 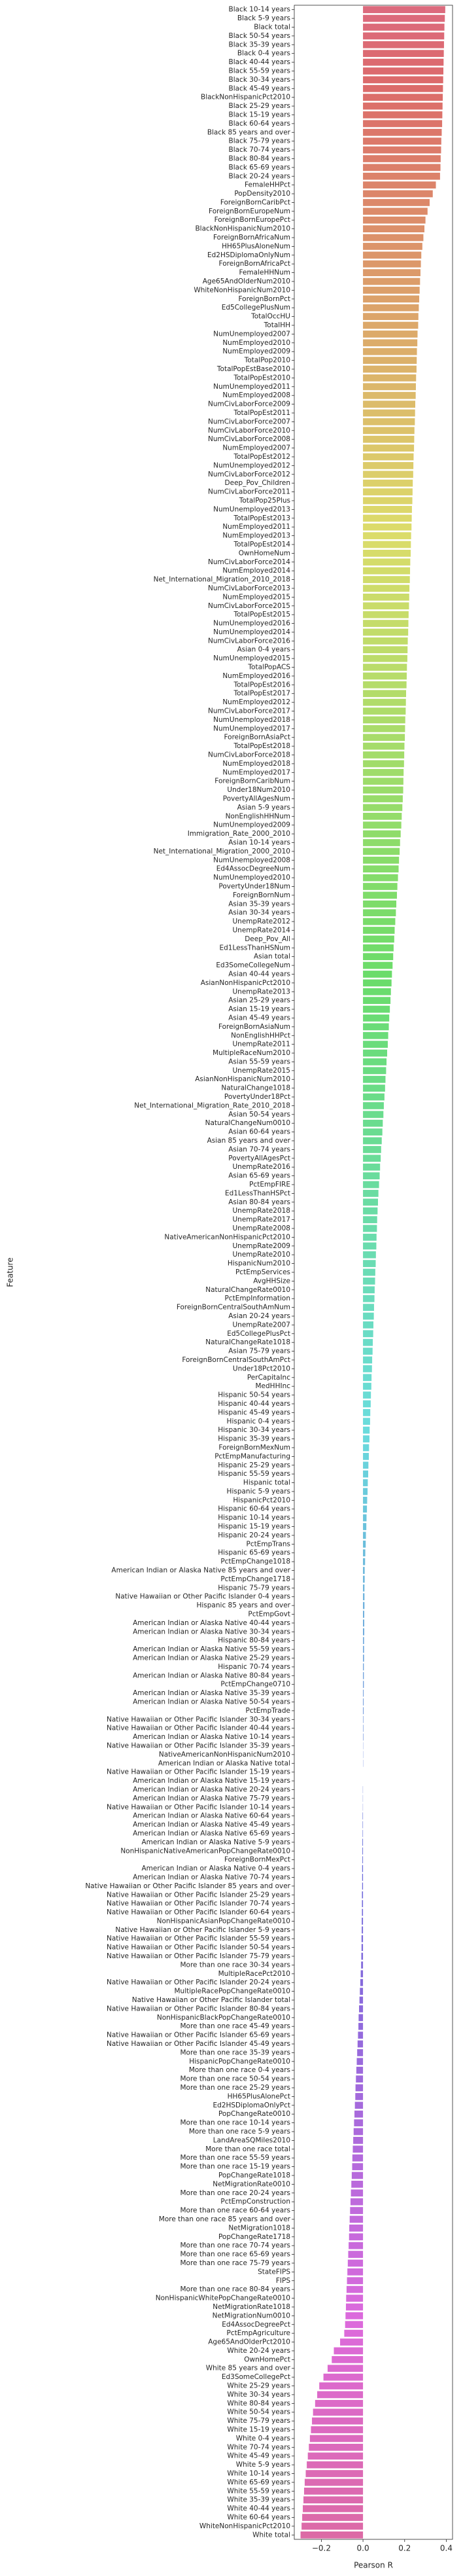 What do you see at coordinates (235, 2211) in the screenshot?
I see `y-tick-label: More than one race 60-64 years` at bounding box center [235, 2211].